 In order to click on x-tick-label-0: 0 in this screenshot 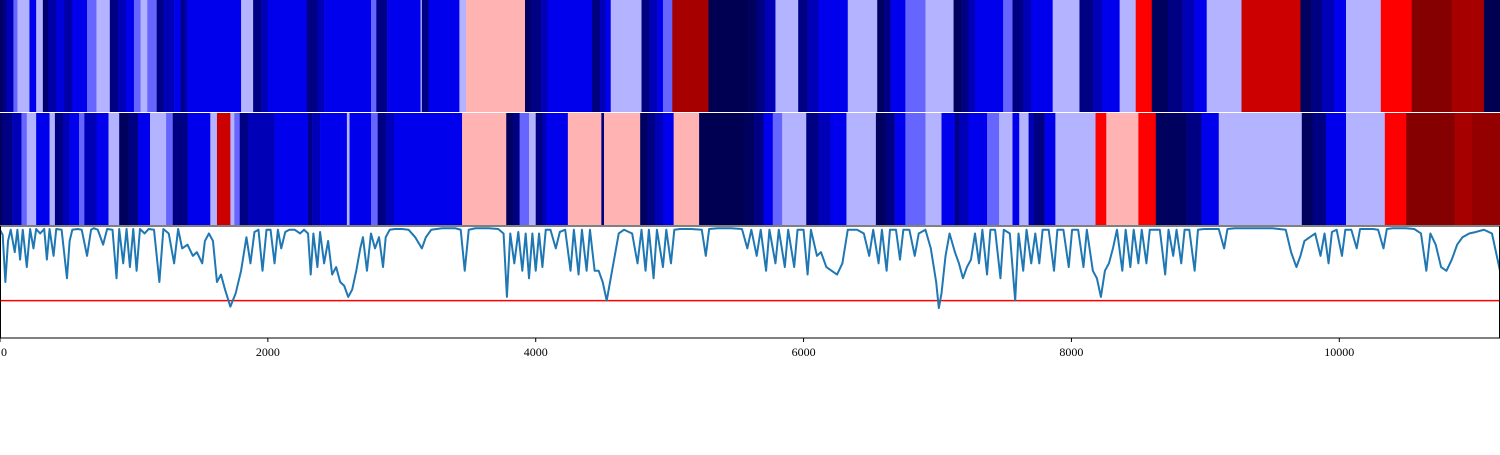, I will do `click(4, 352)`.